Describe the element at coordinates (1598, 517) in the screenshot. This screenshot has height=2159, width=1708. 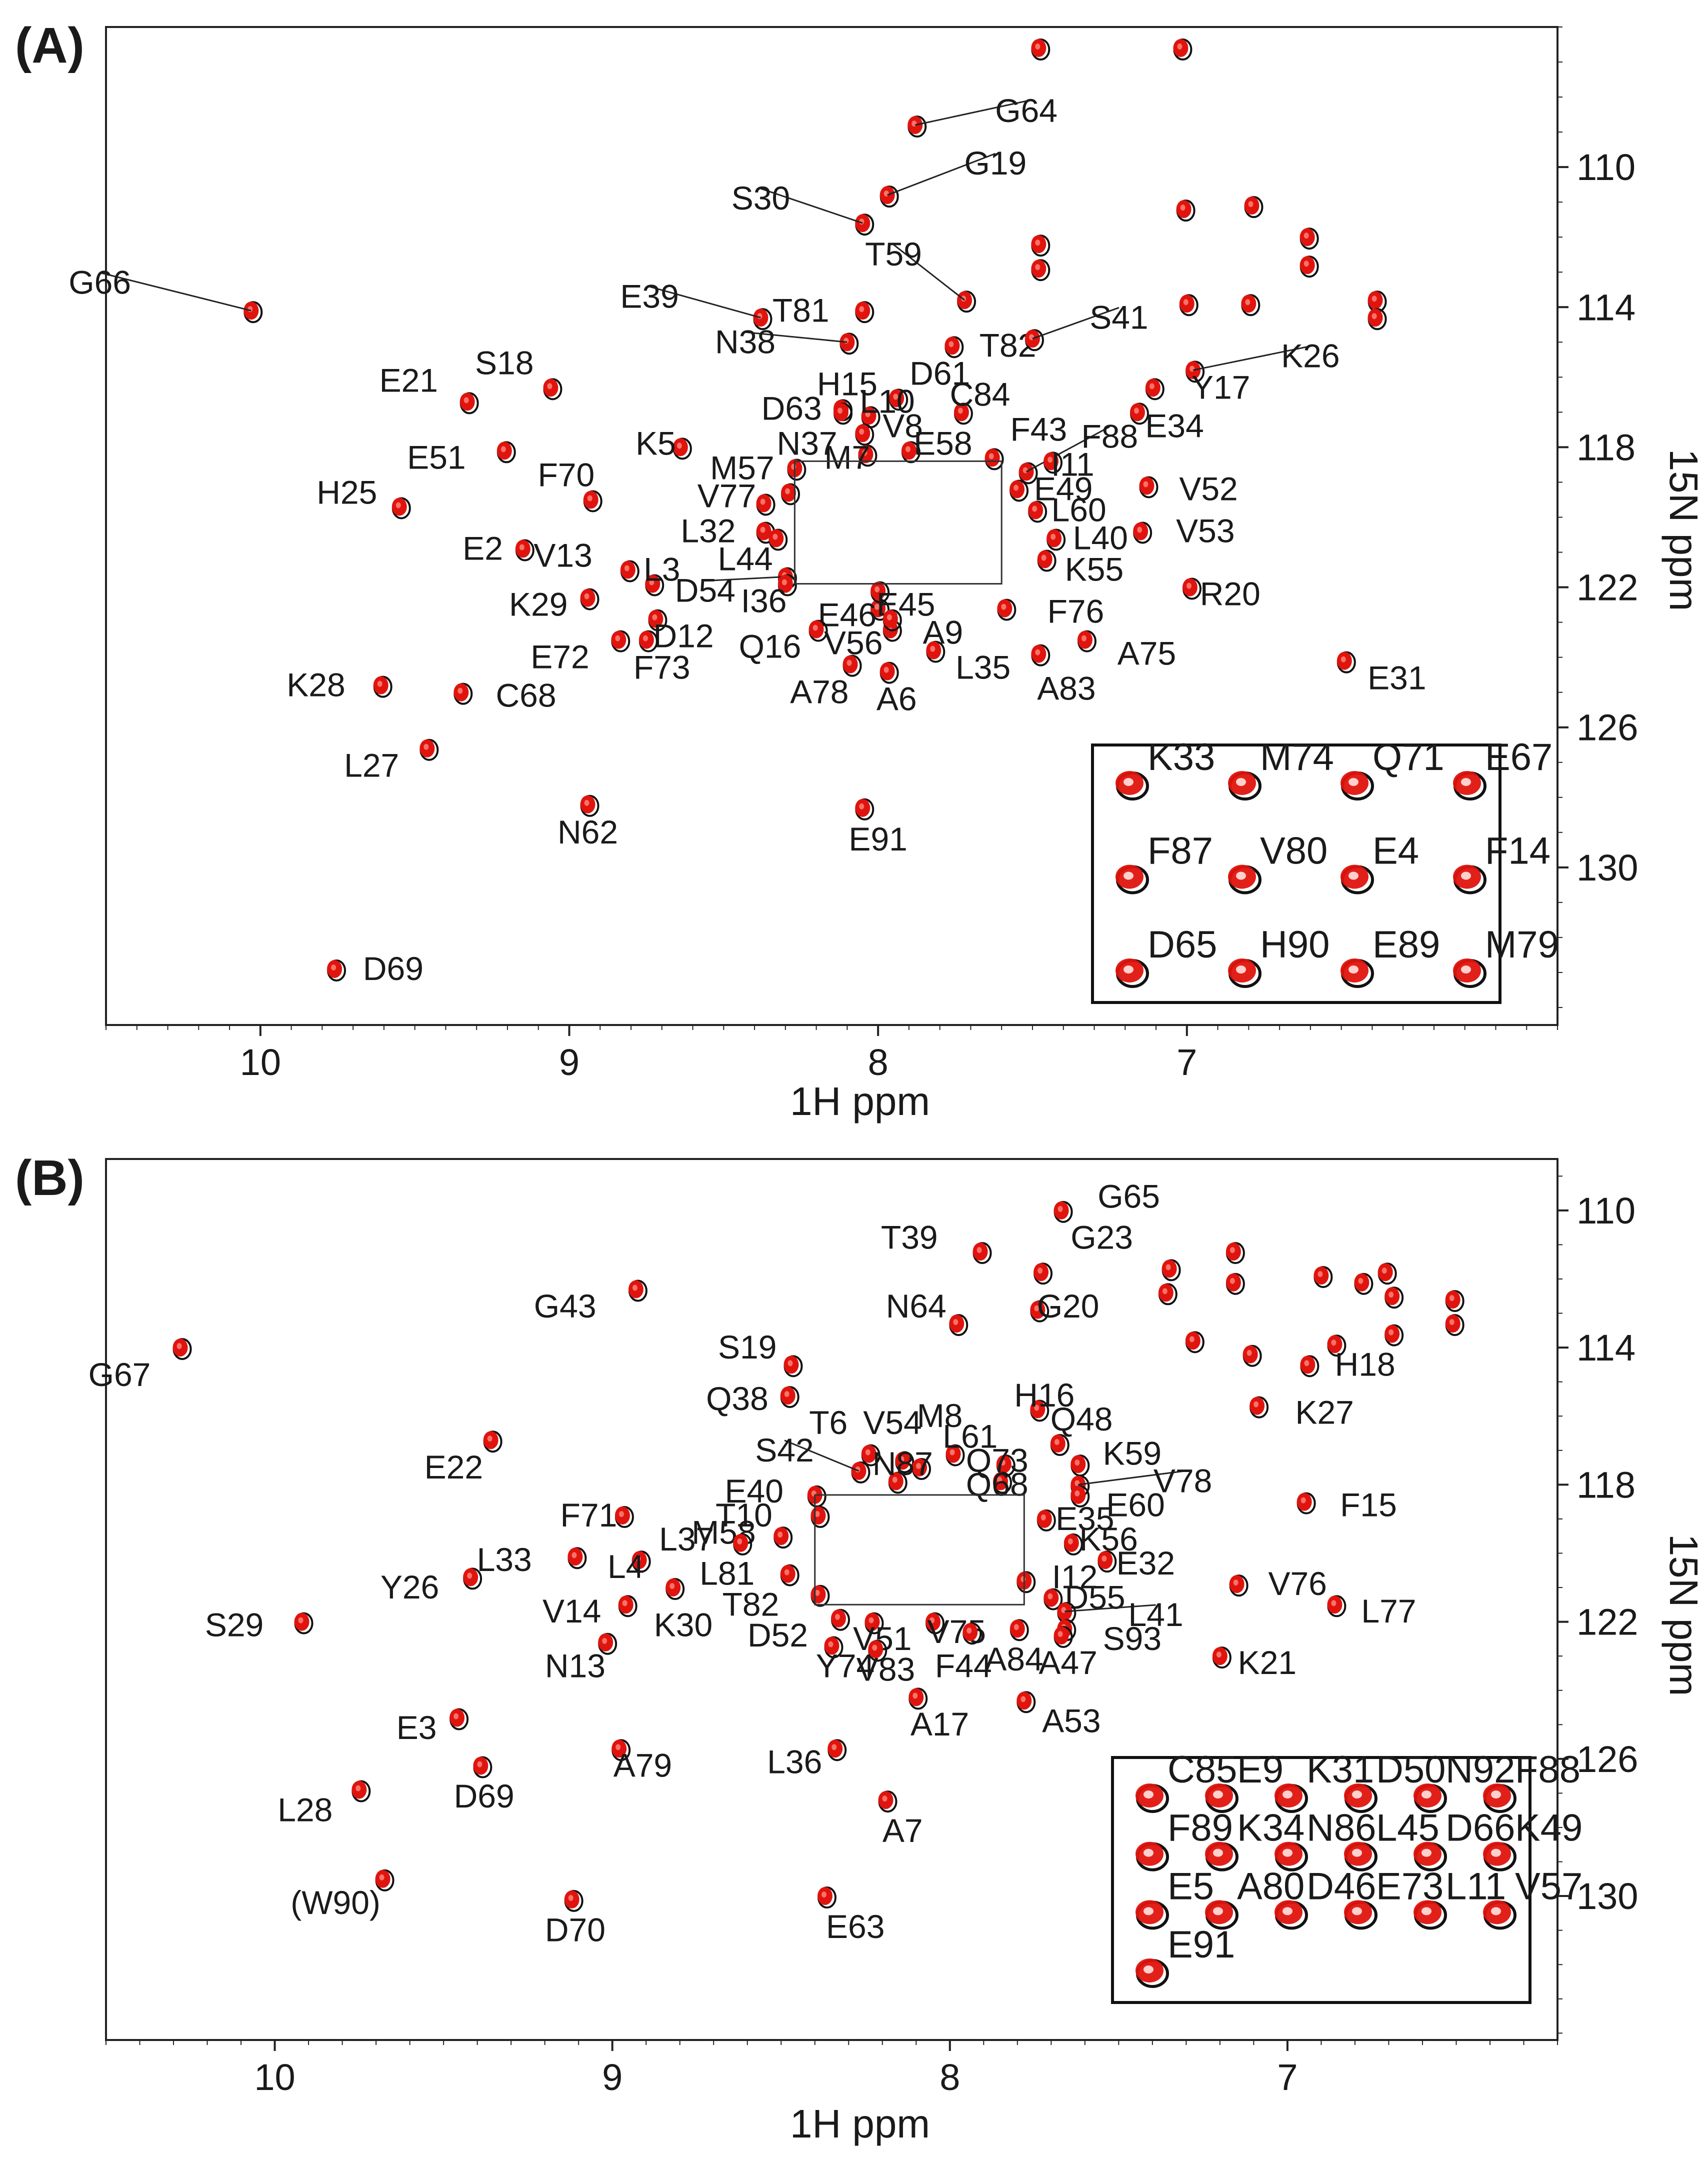
I see `panel-a-y-ticks: 110 114 118 122 126 130` at that location.